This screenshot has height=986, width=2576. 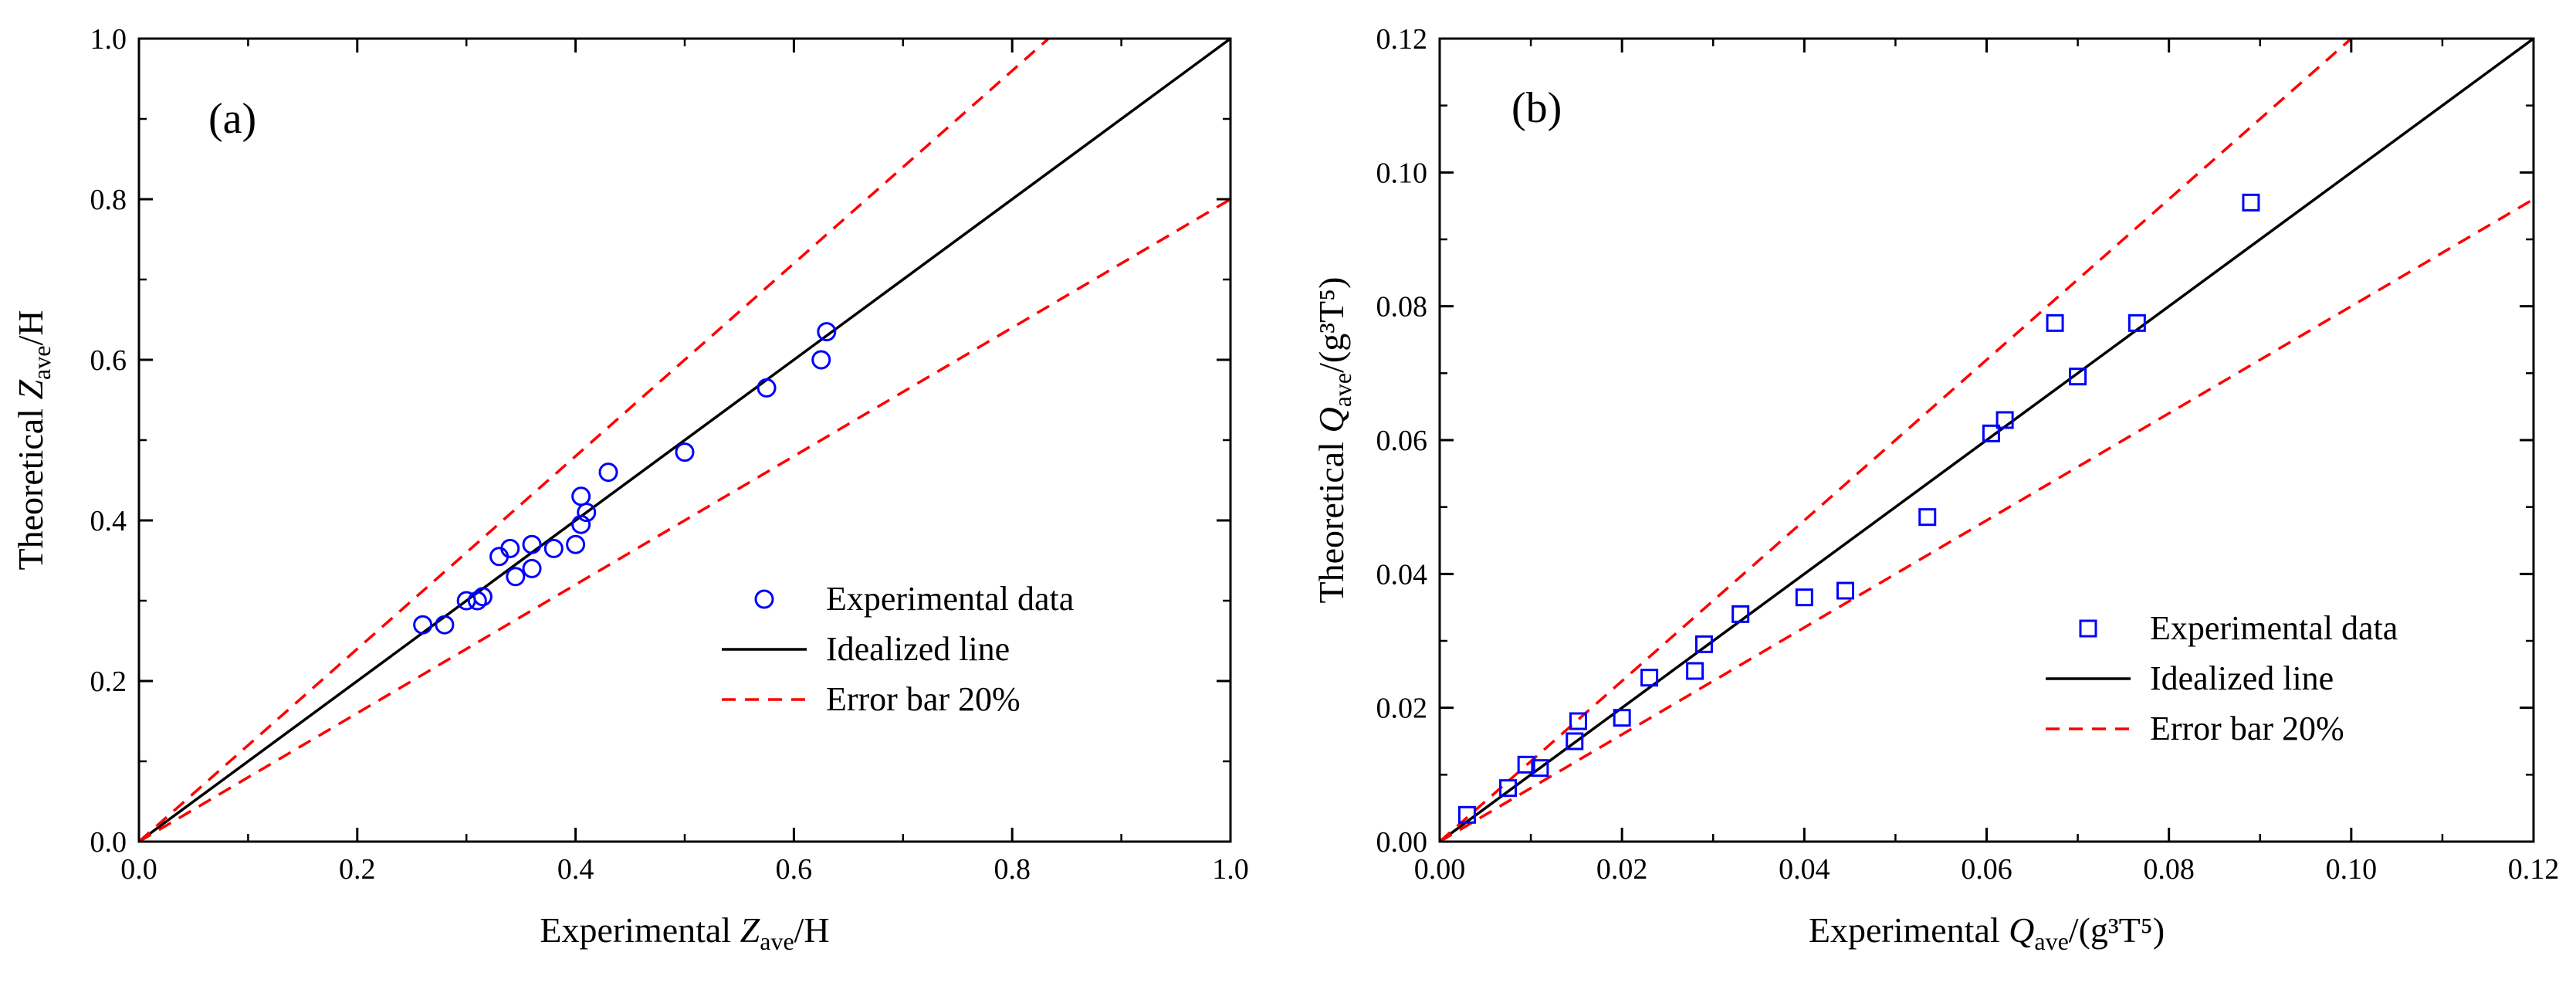 I want to click on x-tick-label: 0.02, so click(x=1622, y=869).